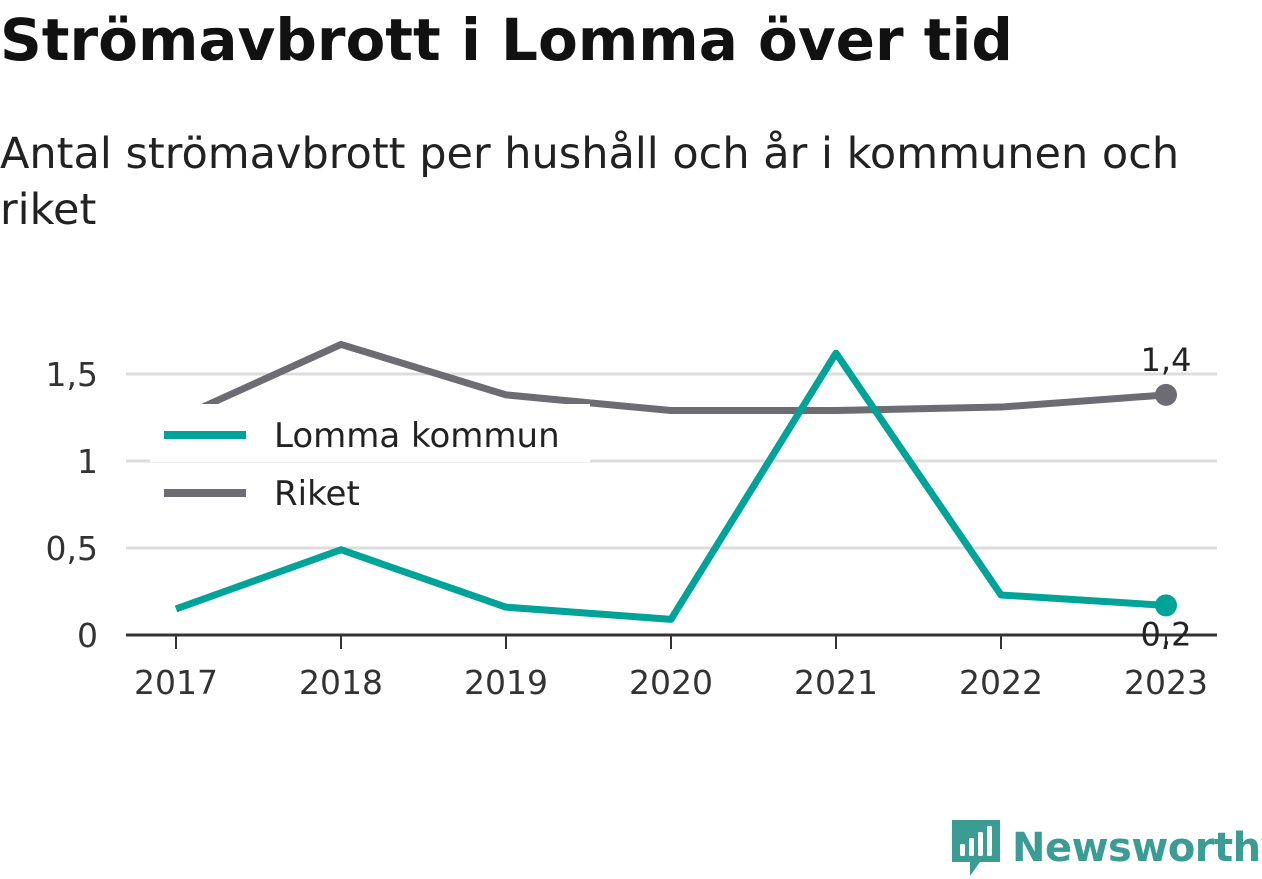  Describe the element at coordinates (341, 682) in the screenshot. I see `x-tick-label: 2018` at that location.